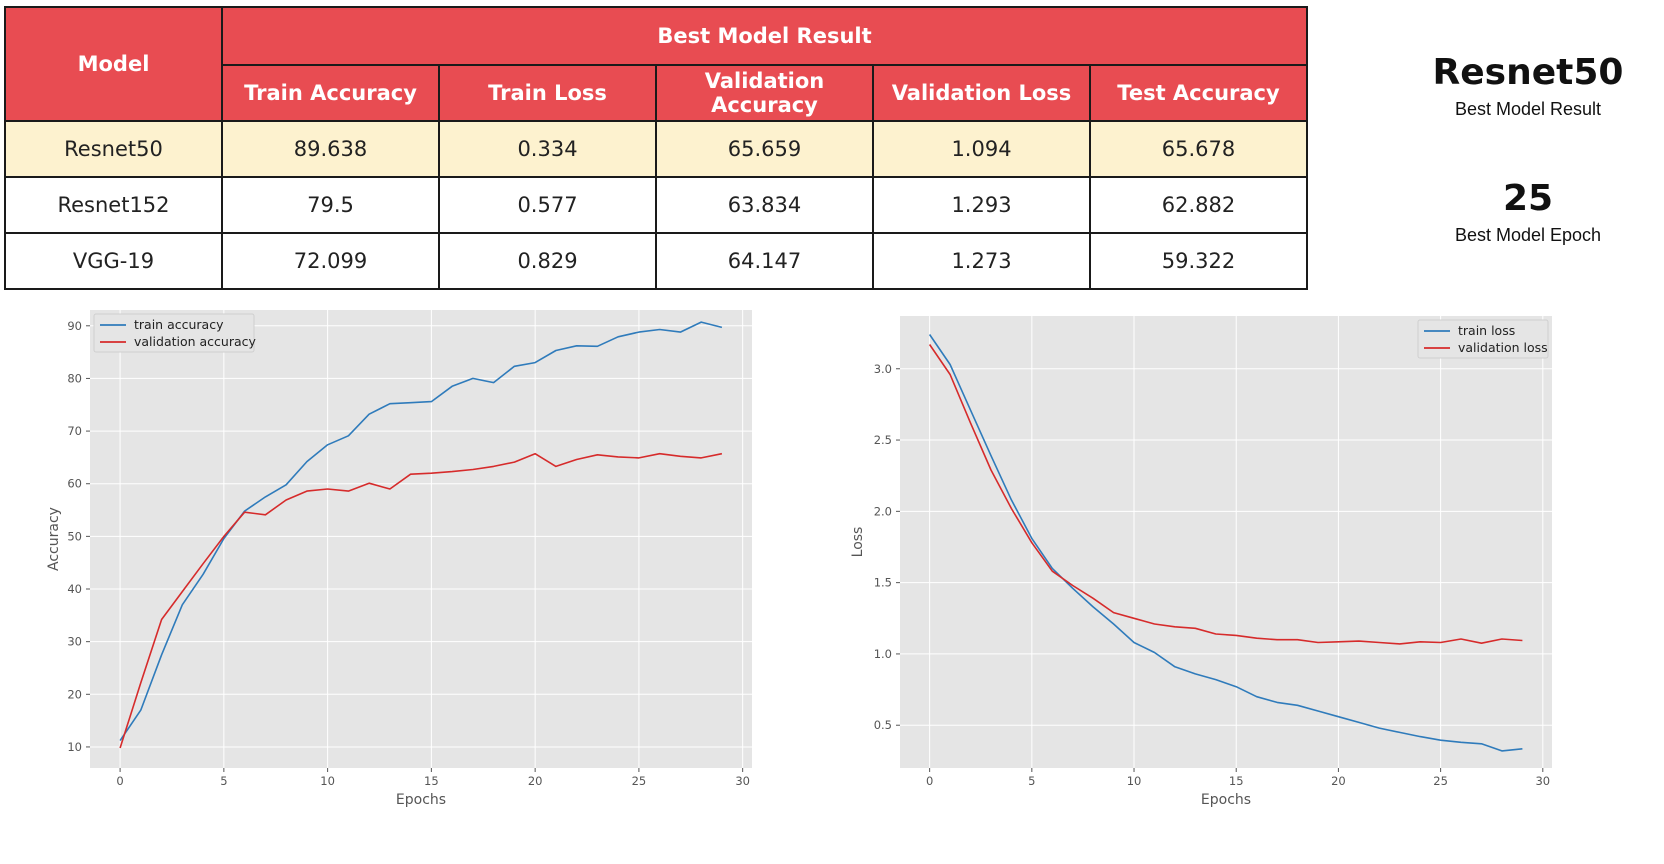 This screenshot has height=864, width=1664. Describe the element at coordinates (883, 725) in the screenshot. I see `y-tick-label: 0.5` at that location.